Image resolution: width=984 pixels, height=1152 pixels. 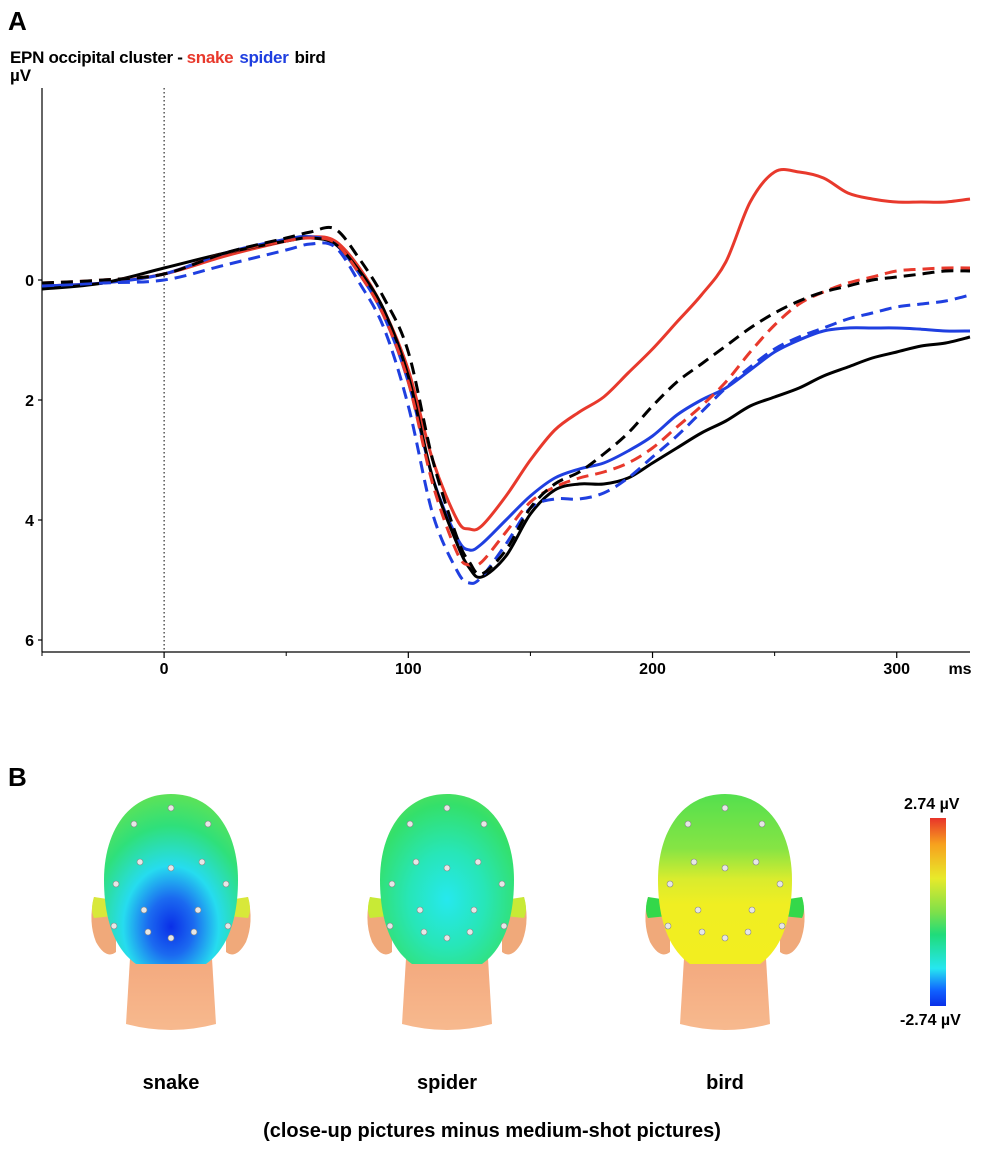 What do you see at coordinates (29, 521) in the screenshot?
I see `y-tick-label: 4` at bounding box center [29, 521].